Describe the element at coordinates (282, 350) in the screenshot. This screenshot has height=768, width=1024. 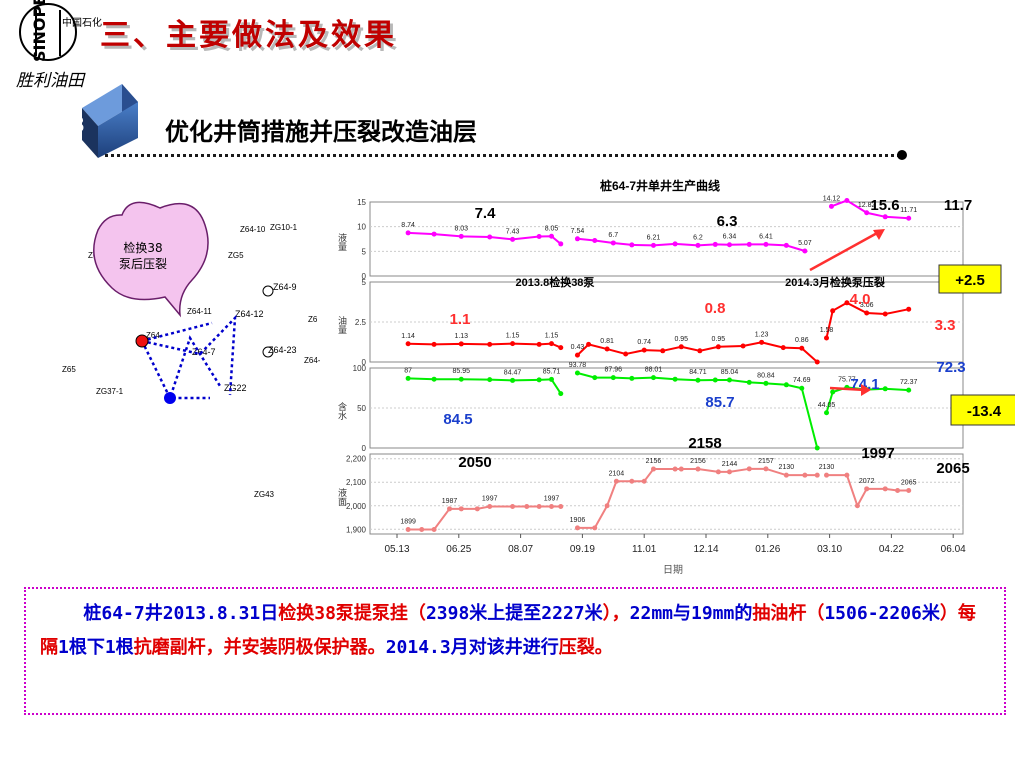
I see `well-label: Z64-23` at that location.